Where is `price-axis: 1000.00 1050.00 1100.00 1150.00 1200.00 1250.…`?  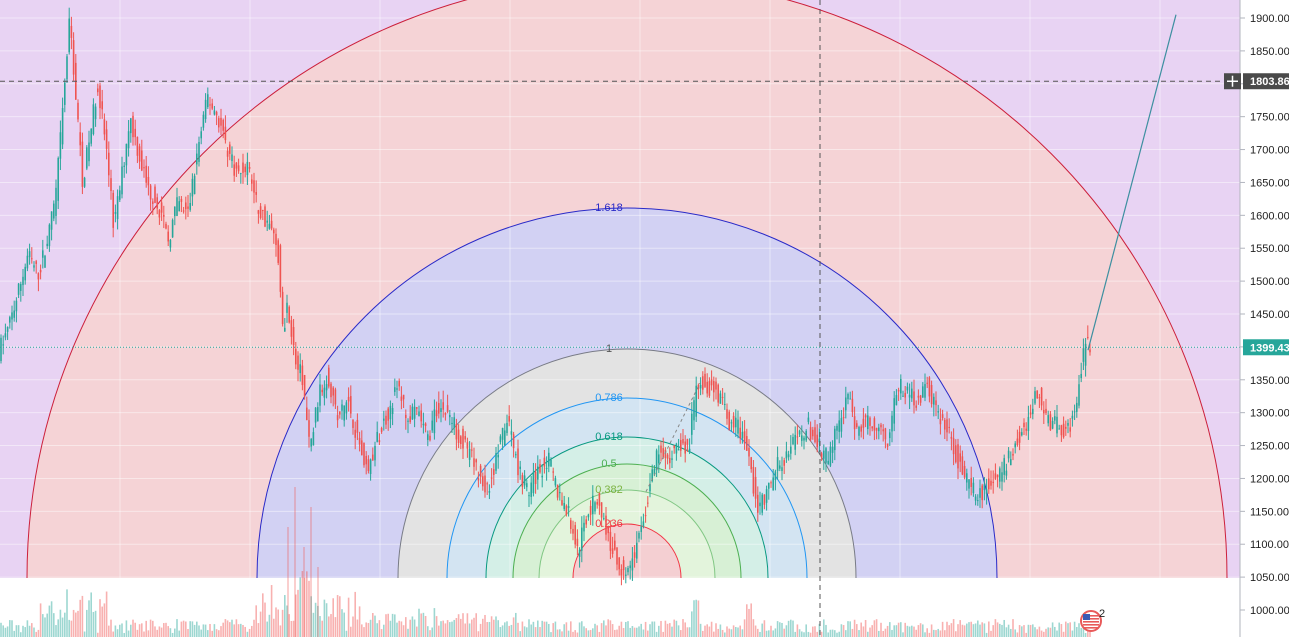 price-axis: 1000.00 1050.00 1100.00 1150.00 1200.00 1250.… is located at coordinates (1264, 315).